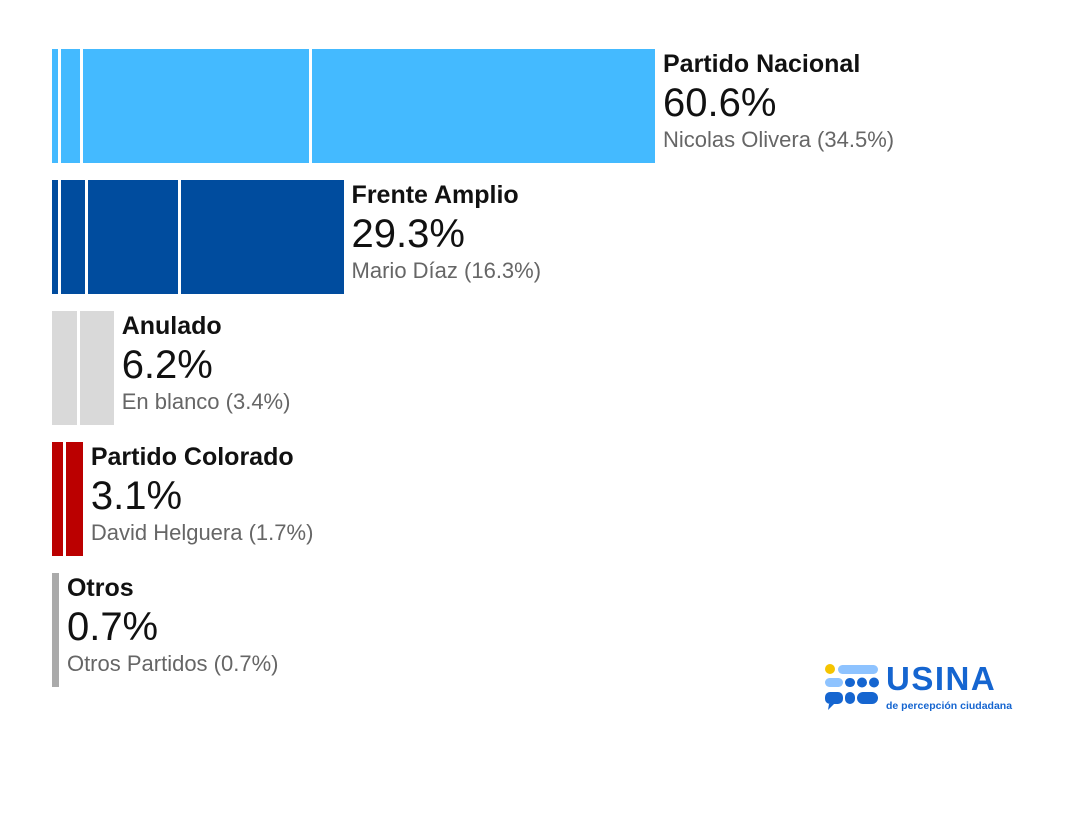  Describe the element at coordinates (446, 270) in the screenshot. I see `candidate-label: Mario Díaz (16.3%)` at that location.